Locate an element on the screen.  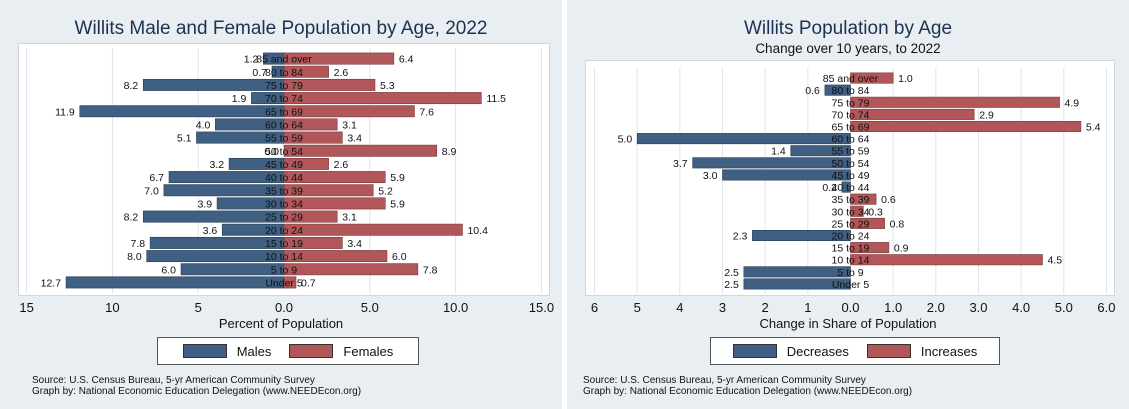
x-tick-label: 2 is located at coordinates (765, 307).